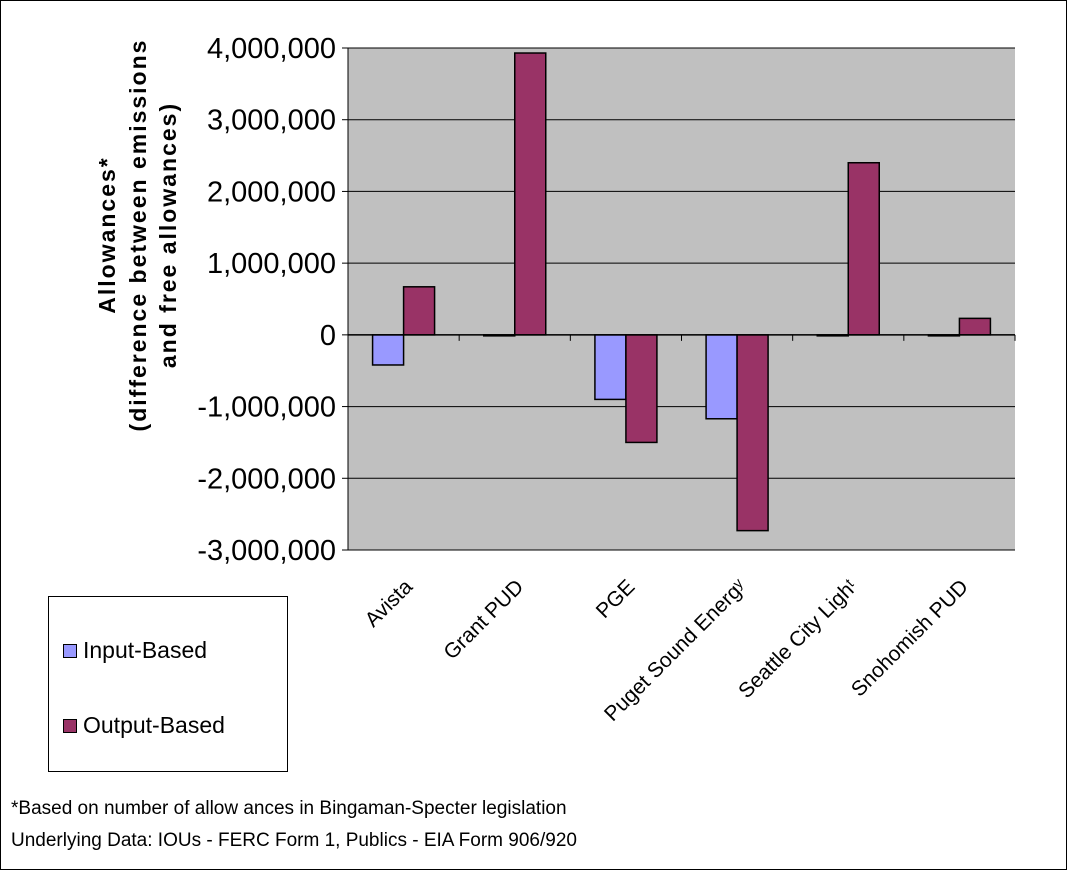  What do you see at coordinates (641, 389) in the screenshot?
I see `bar-output-based-pge` at bounding box center [641, 389].